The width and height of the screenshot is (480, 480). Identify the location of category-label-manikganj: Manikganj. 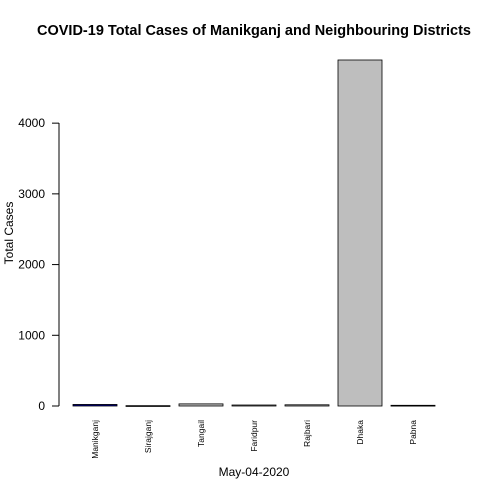
(95, 439).